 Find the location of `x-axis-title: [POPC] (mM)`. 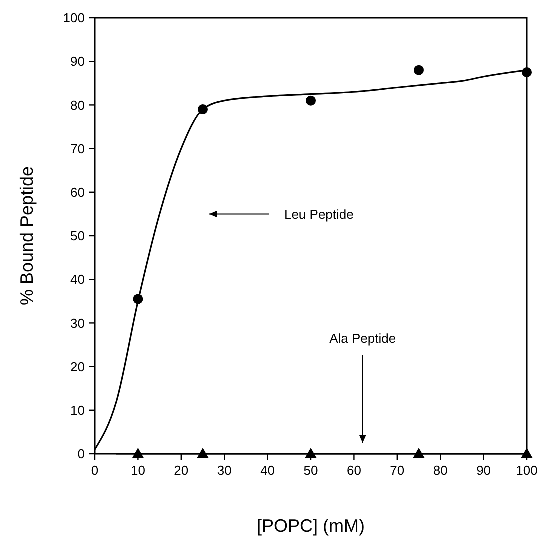

x-axis-title: [POPC] (mM) is located at coordinates (311, 526).